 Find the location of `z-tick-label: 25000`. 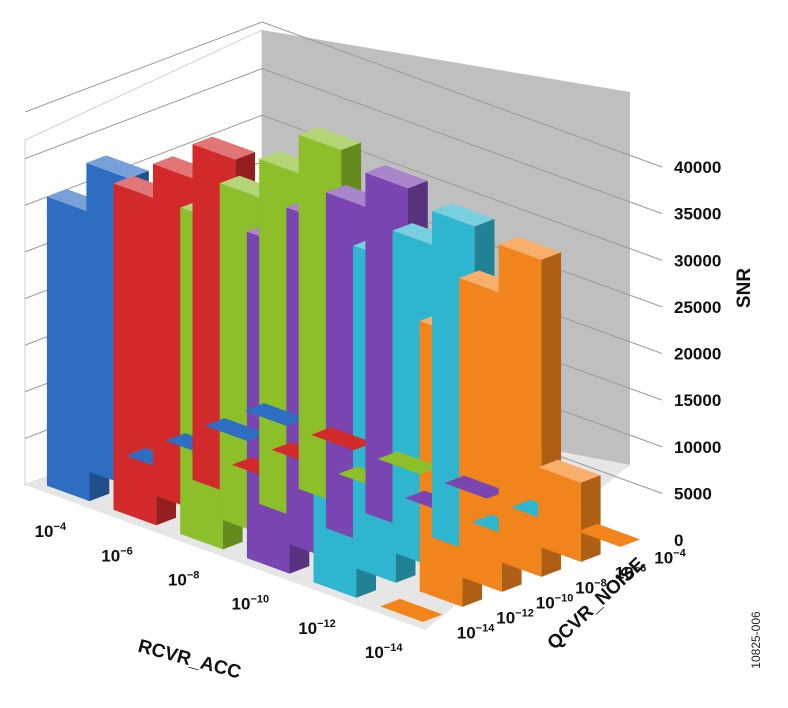

z-tick-label: 25000 is located at coordinates (697, 307).